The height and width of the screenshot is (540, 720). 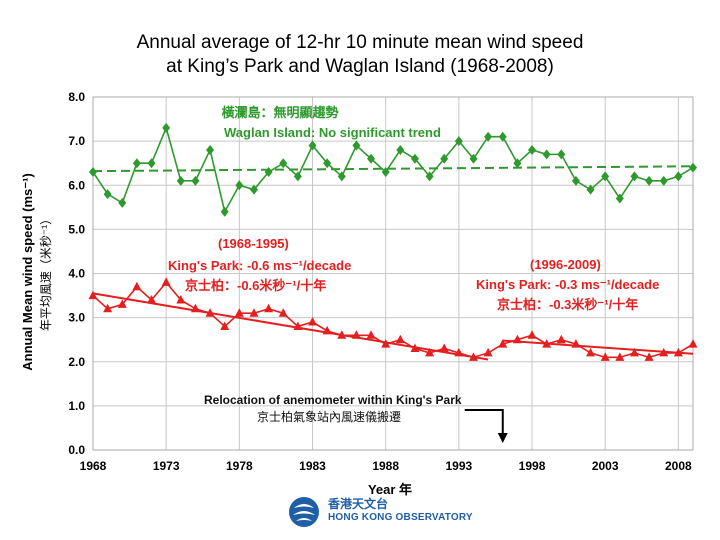 What do you see at coordinates (390, 489) in the screenshot?
I see `x-axis-label: Year 年` at bounding box center [390, 489].